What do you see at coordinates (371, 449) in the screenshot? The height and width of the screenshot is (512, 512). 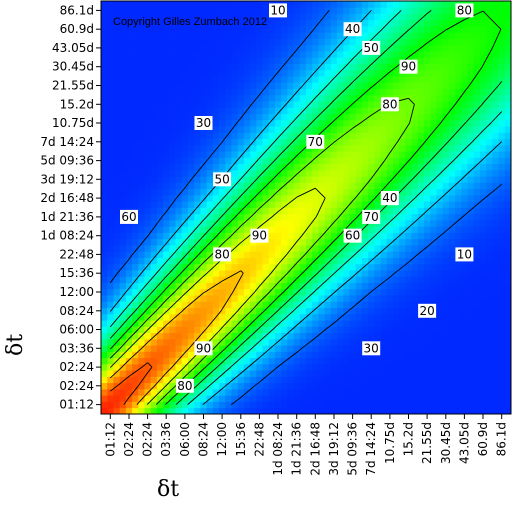 I see `x-tick-label: 7d 14:24` at bounding box center [371, 449].